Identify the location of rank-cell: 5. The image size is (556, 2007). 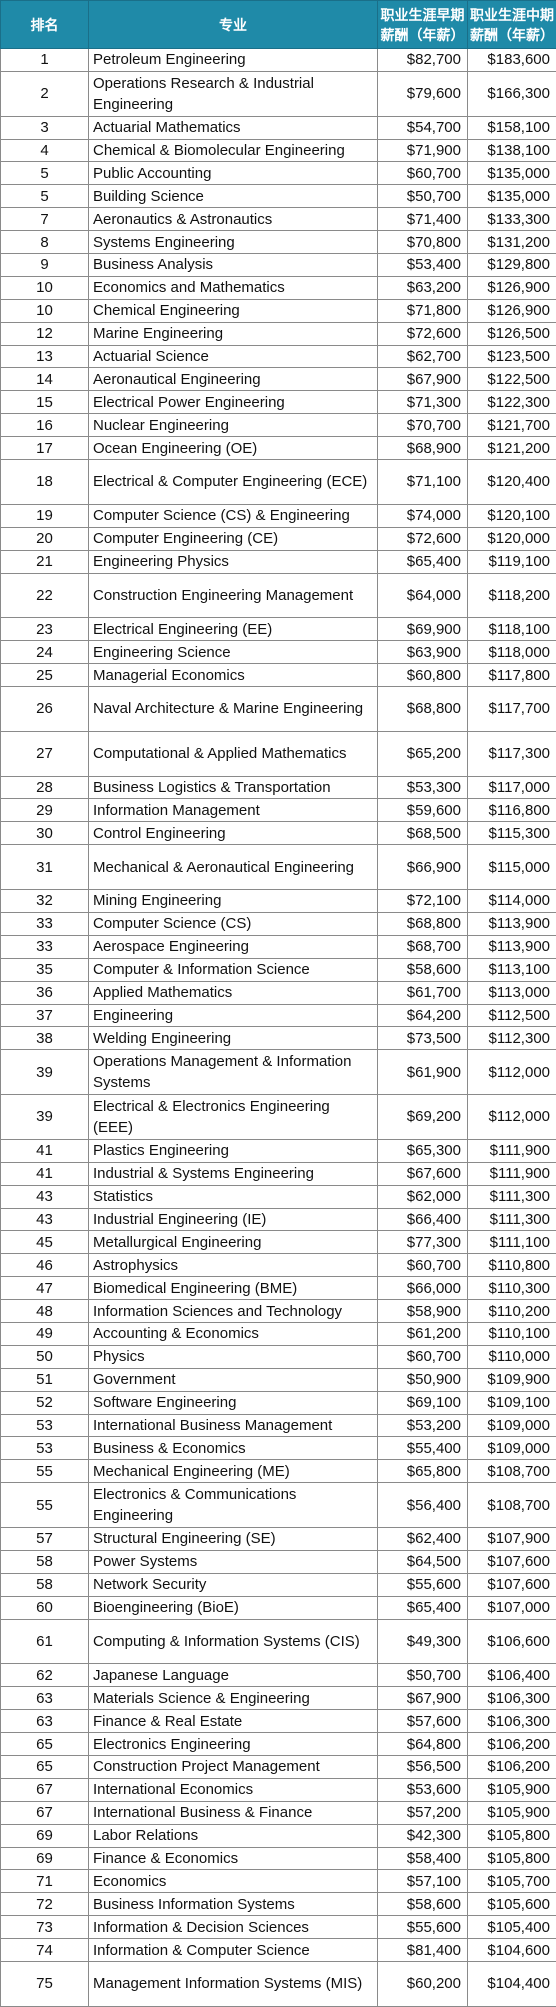
(45, 196).